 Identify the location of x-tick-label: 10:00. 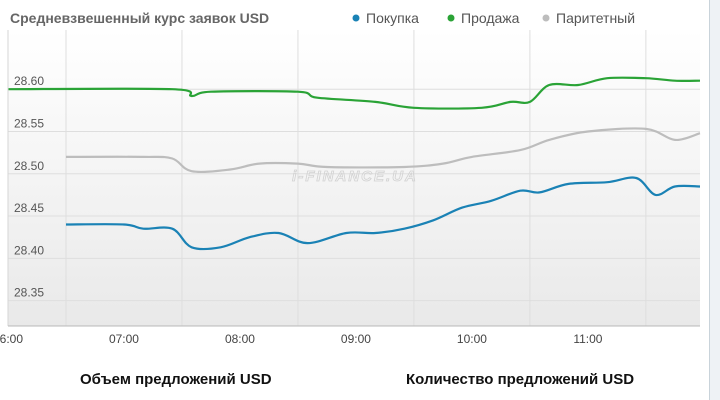
(472, 339).